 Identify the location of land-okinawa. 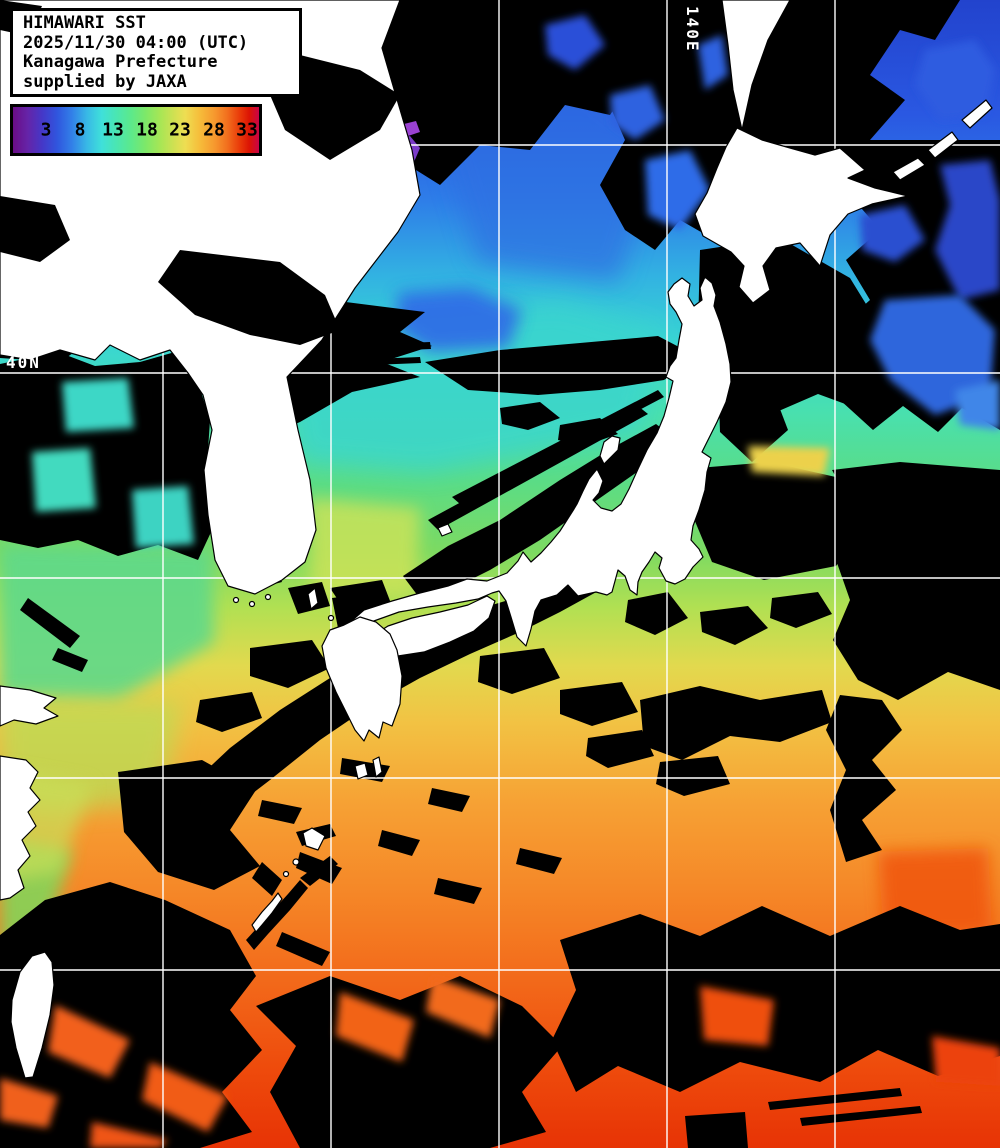
(267, 912).